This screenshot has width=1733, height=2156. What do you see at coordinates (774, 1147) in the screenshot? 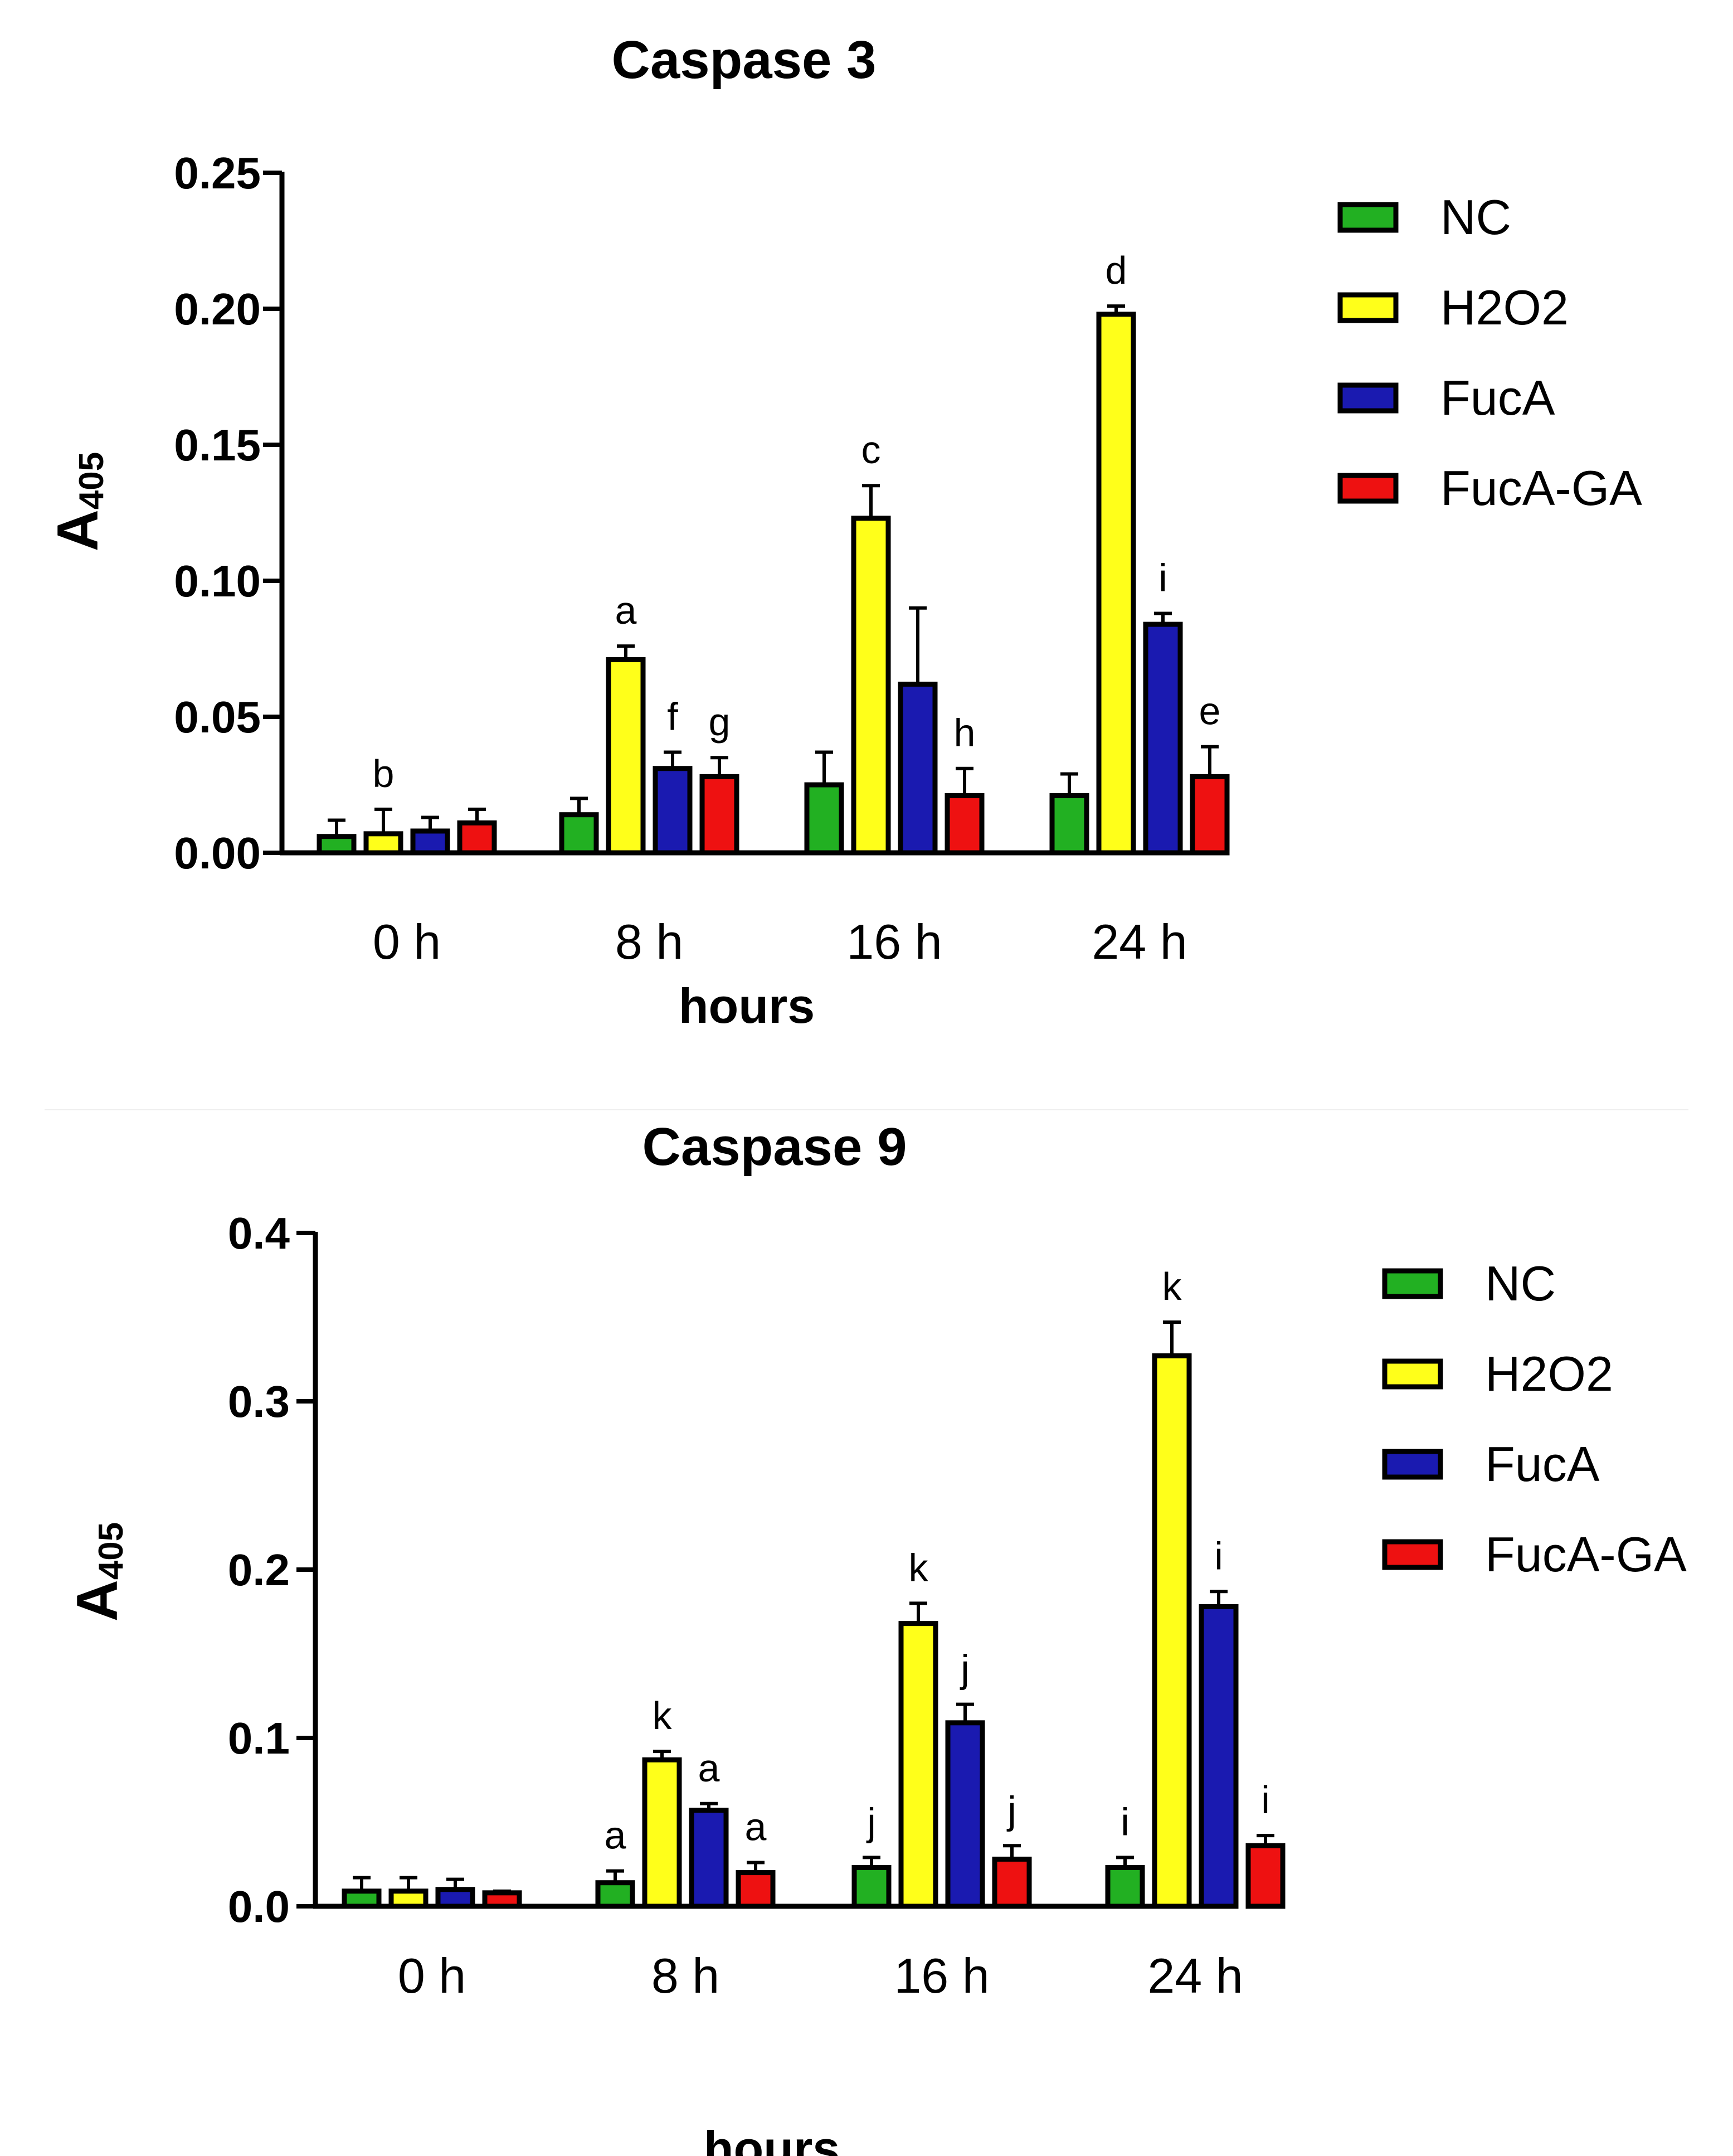
I see `chart-title: Caspase 9` at bounding box center [774, 1147].